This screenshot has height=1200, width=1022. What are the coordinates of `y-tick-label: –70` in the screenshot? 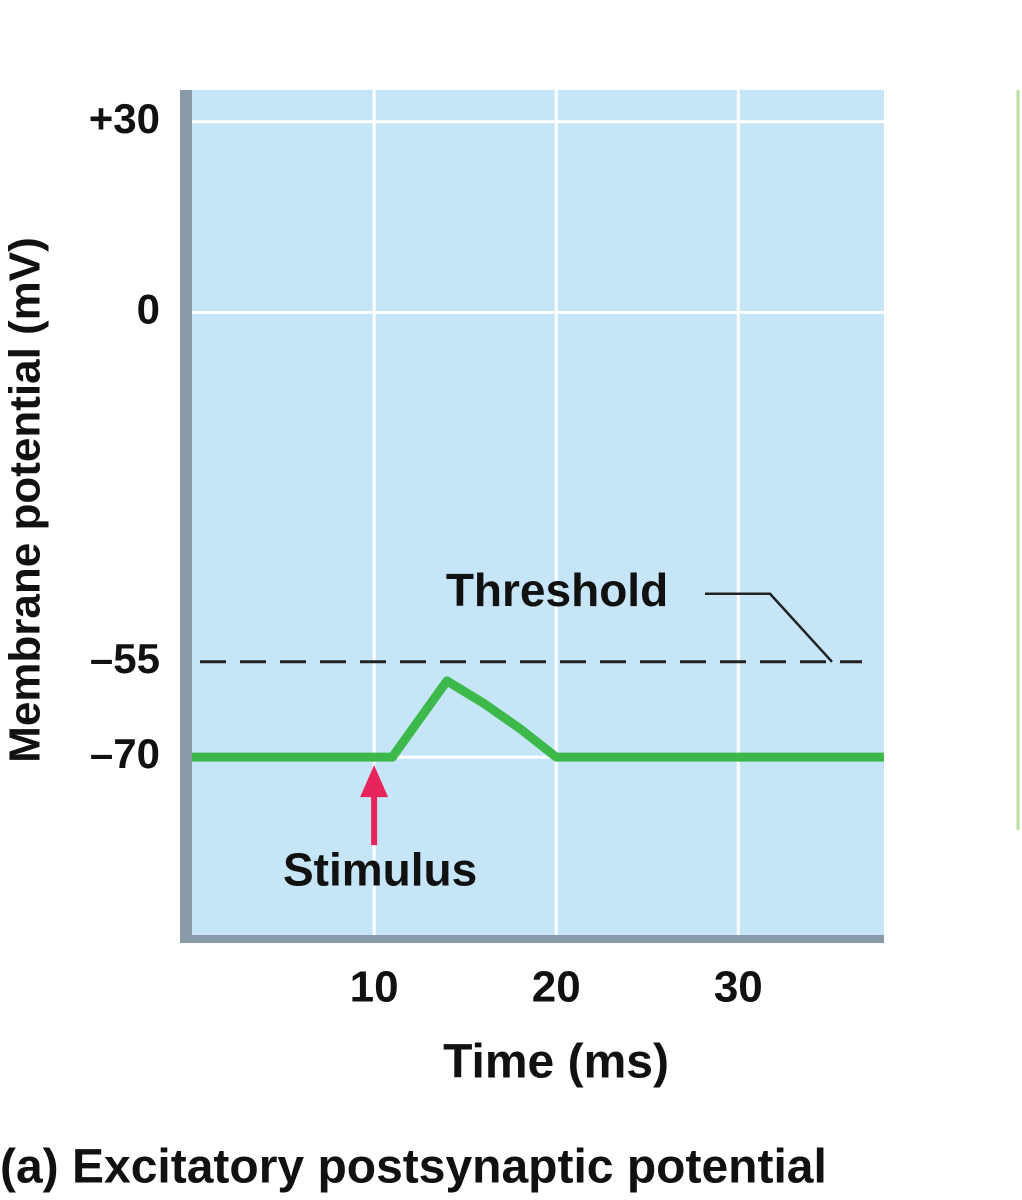 It's located at (125, 753).